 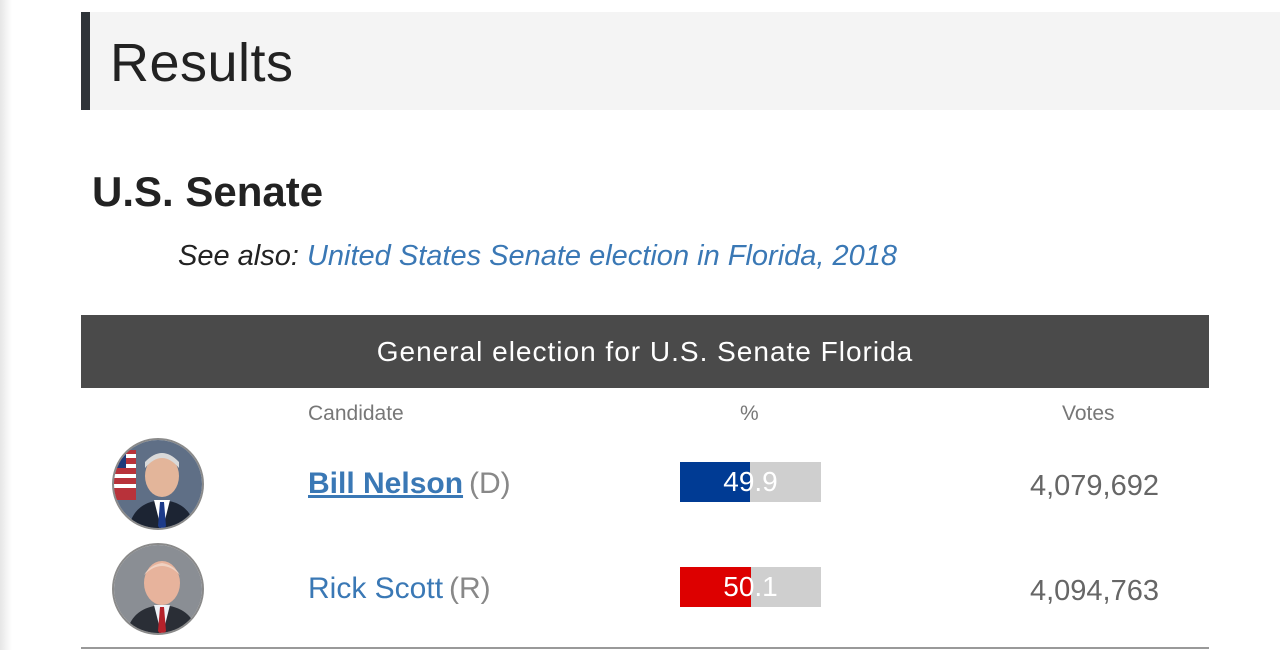 I want to click on page-edge-shadow, so click(x=6, y=325).